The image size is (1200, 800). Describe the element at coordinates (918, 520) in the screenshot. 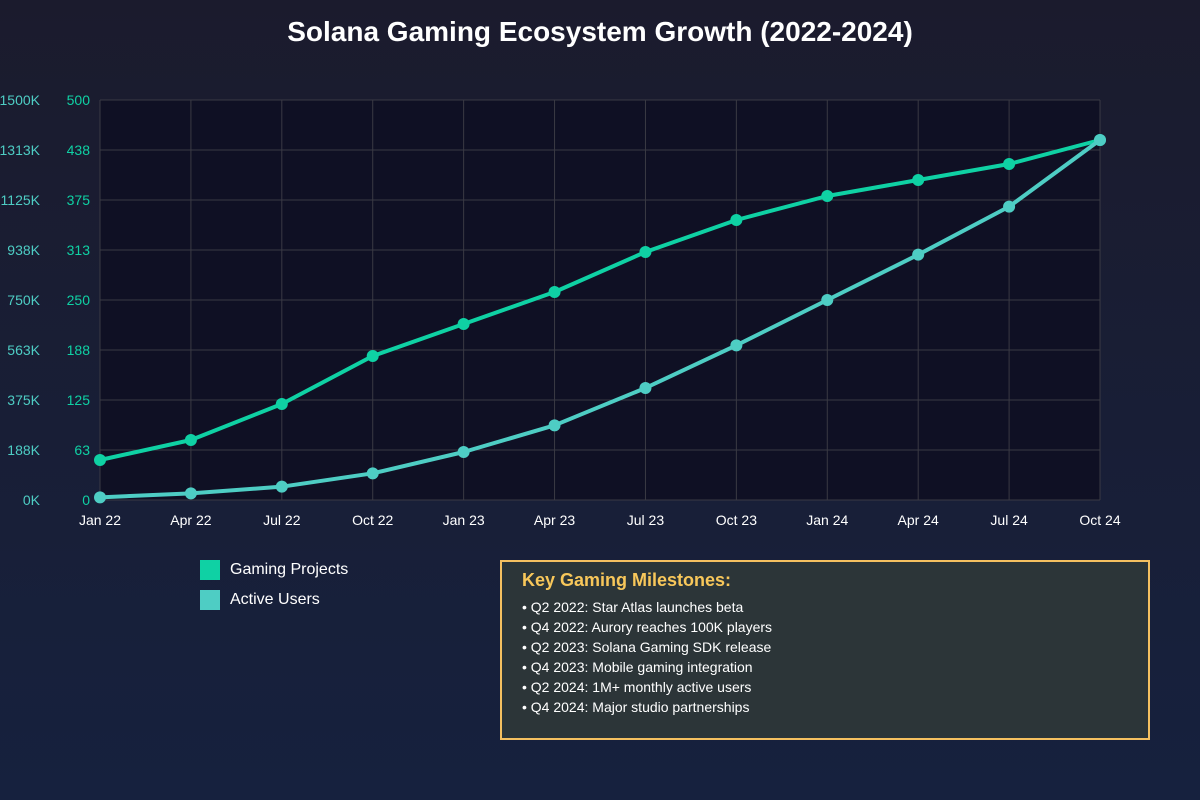

I see `x-tick-label: Apr 24` at that location.